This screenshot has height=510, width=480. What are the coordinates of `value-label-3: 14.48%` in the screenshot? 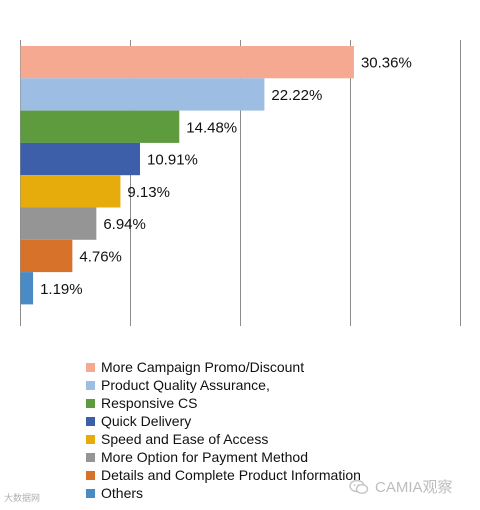 It's located at (211, 127).